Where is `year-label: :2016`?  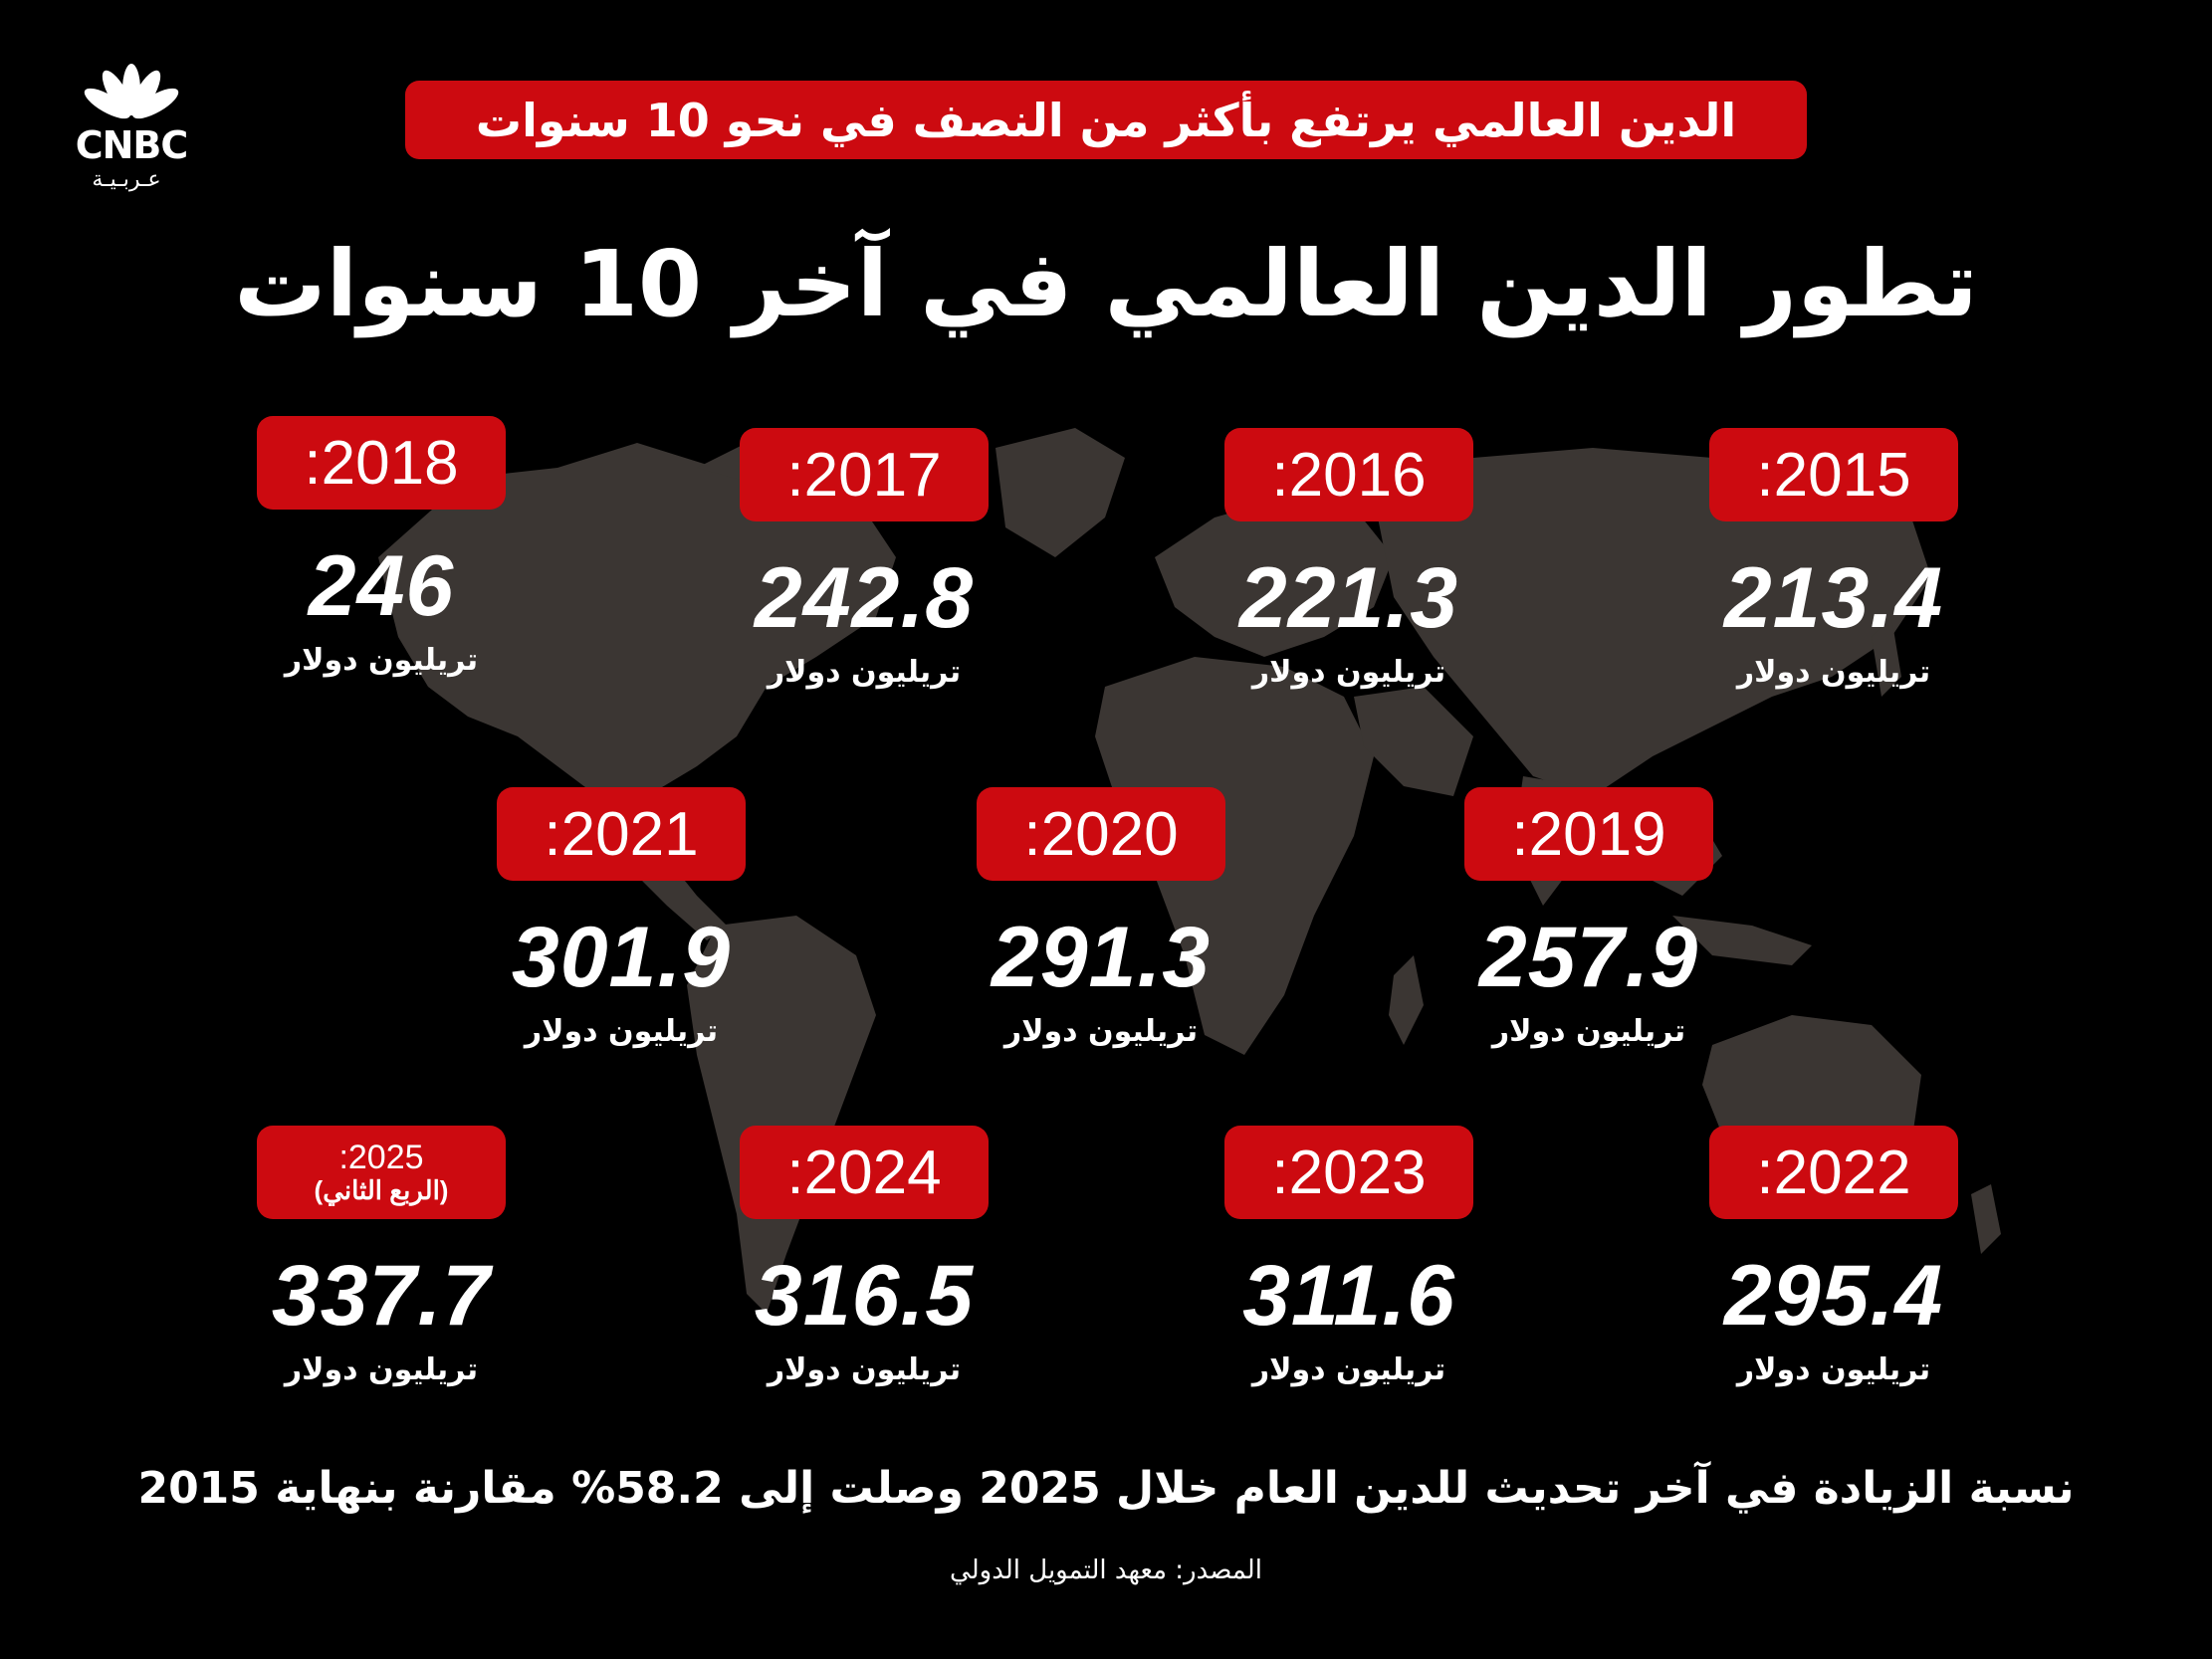 year-label: :2016 is located at coordinates (1349, 475).